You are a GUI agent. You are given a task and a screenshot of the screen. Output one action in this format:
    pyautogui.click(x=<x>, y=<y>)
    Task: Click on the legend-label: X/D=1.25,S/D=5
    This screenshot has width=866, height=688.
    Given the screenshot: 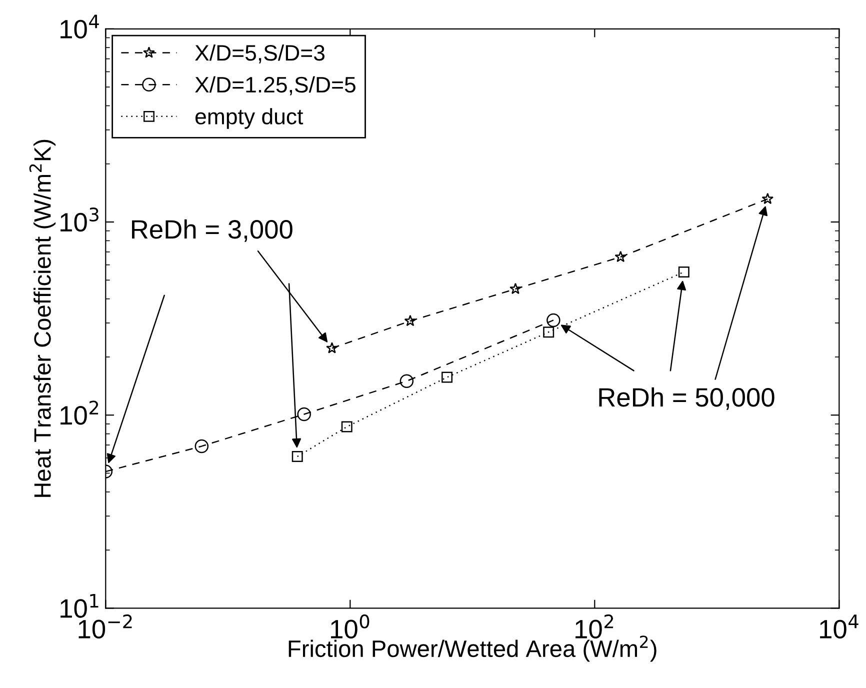 What is the action you would take?
    pyautogui.click(x=275, y=86)
    